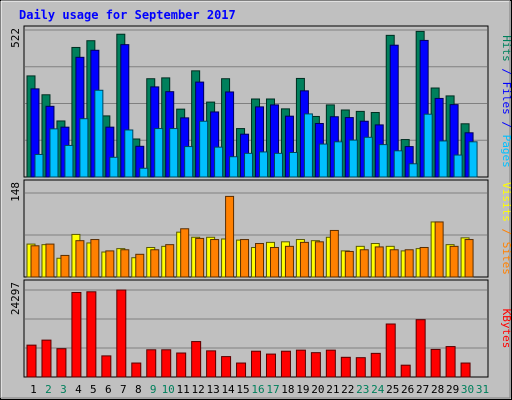 The width and height of the screenshot is (512, 400). What do you see at coordinates (437, 389) in the screenshot?
I see `x-tick-label-day-28: 28` at bounding box center [437, 389].